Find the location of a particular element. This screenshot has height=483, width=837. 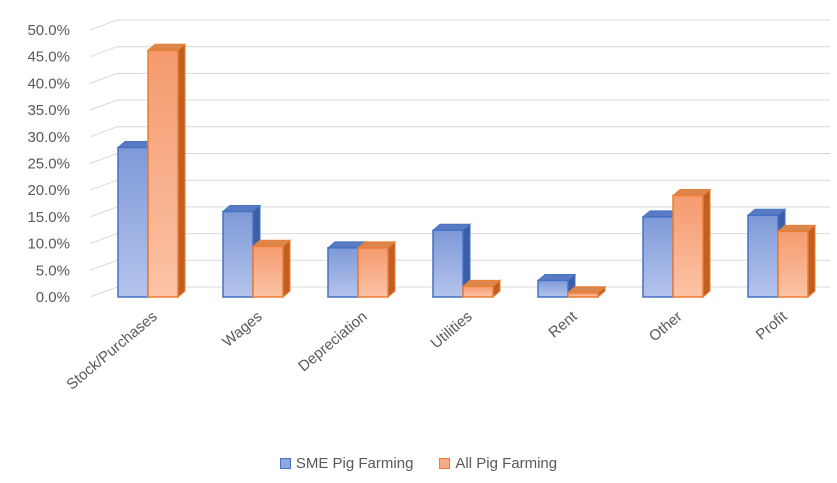

y-tick-label: 35.0% is located at coordinates (48, 110).